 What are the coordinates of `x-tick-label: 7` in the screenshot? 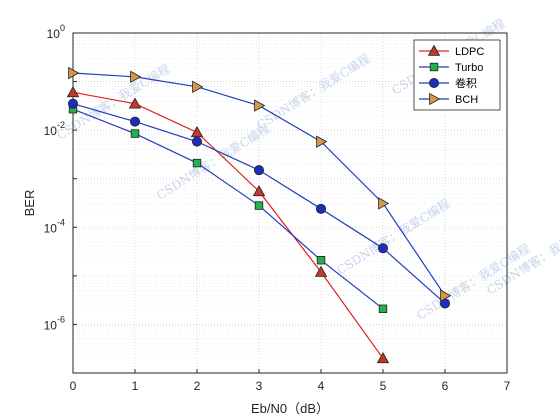 It's located at (507, 386).